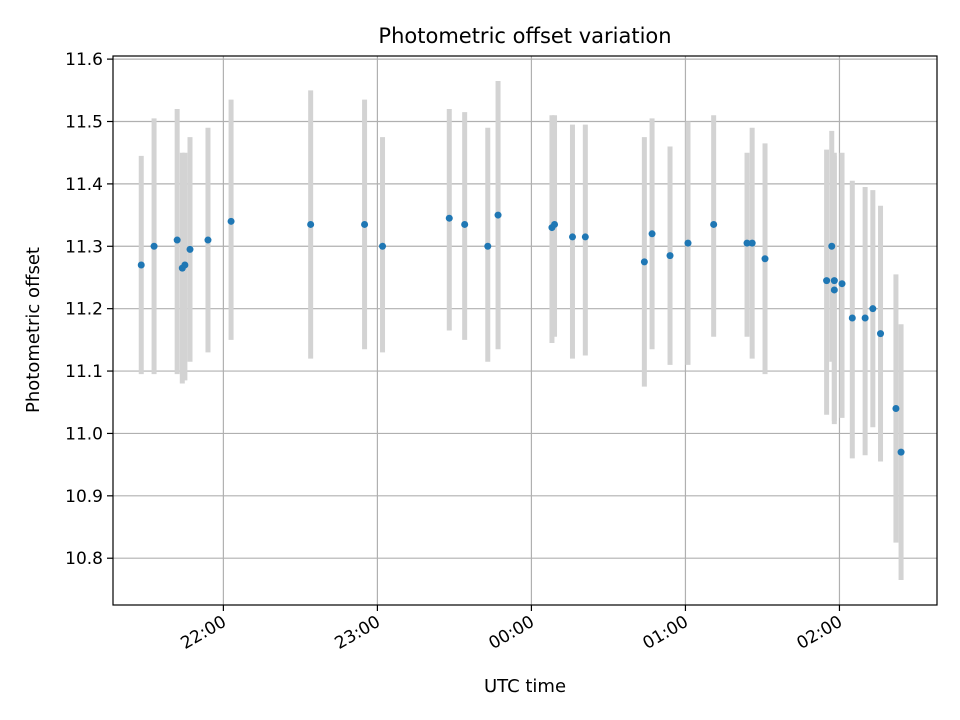 This screenshot has width=960, height=720. I want to click on x-tick-label: 23:00, so click(357, 633).